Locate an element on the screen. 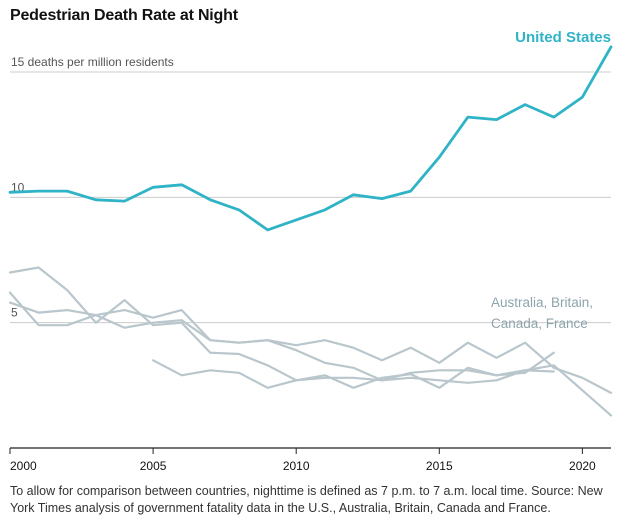 Image resolution: width=627 pixels, height=531 pixels. y-tick-label-15: 15 deaths per million residents is located at coordinates (92, 62).